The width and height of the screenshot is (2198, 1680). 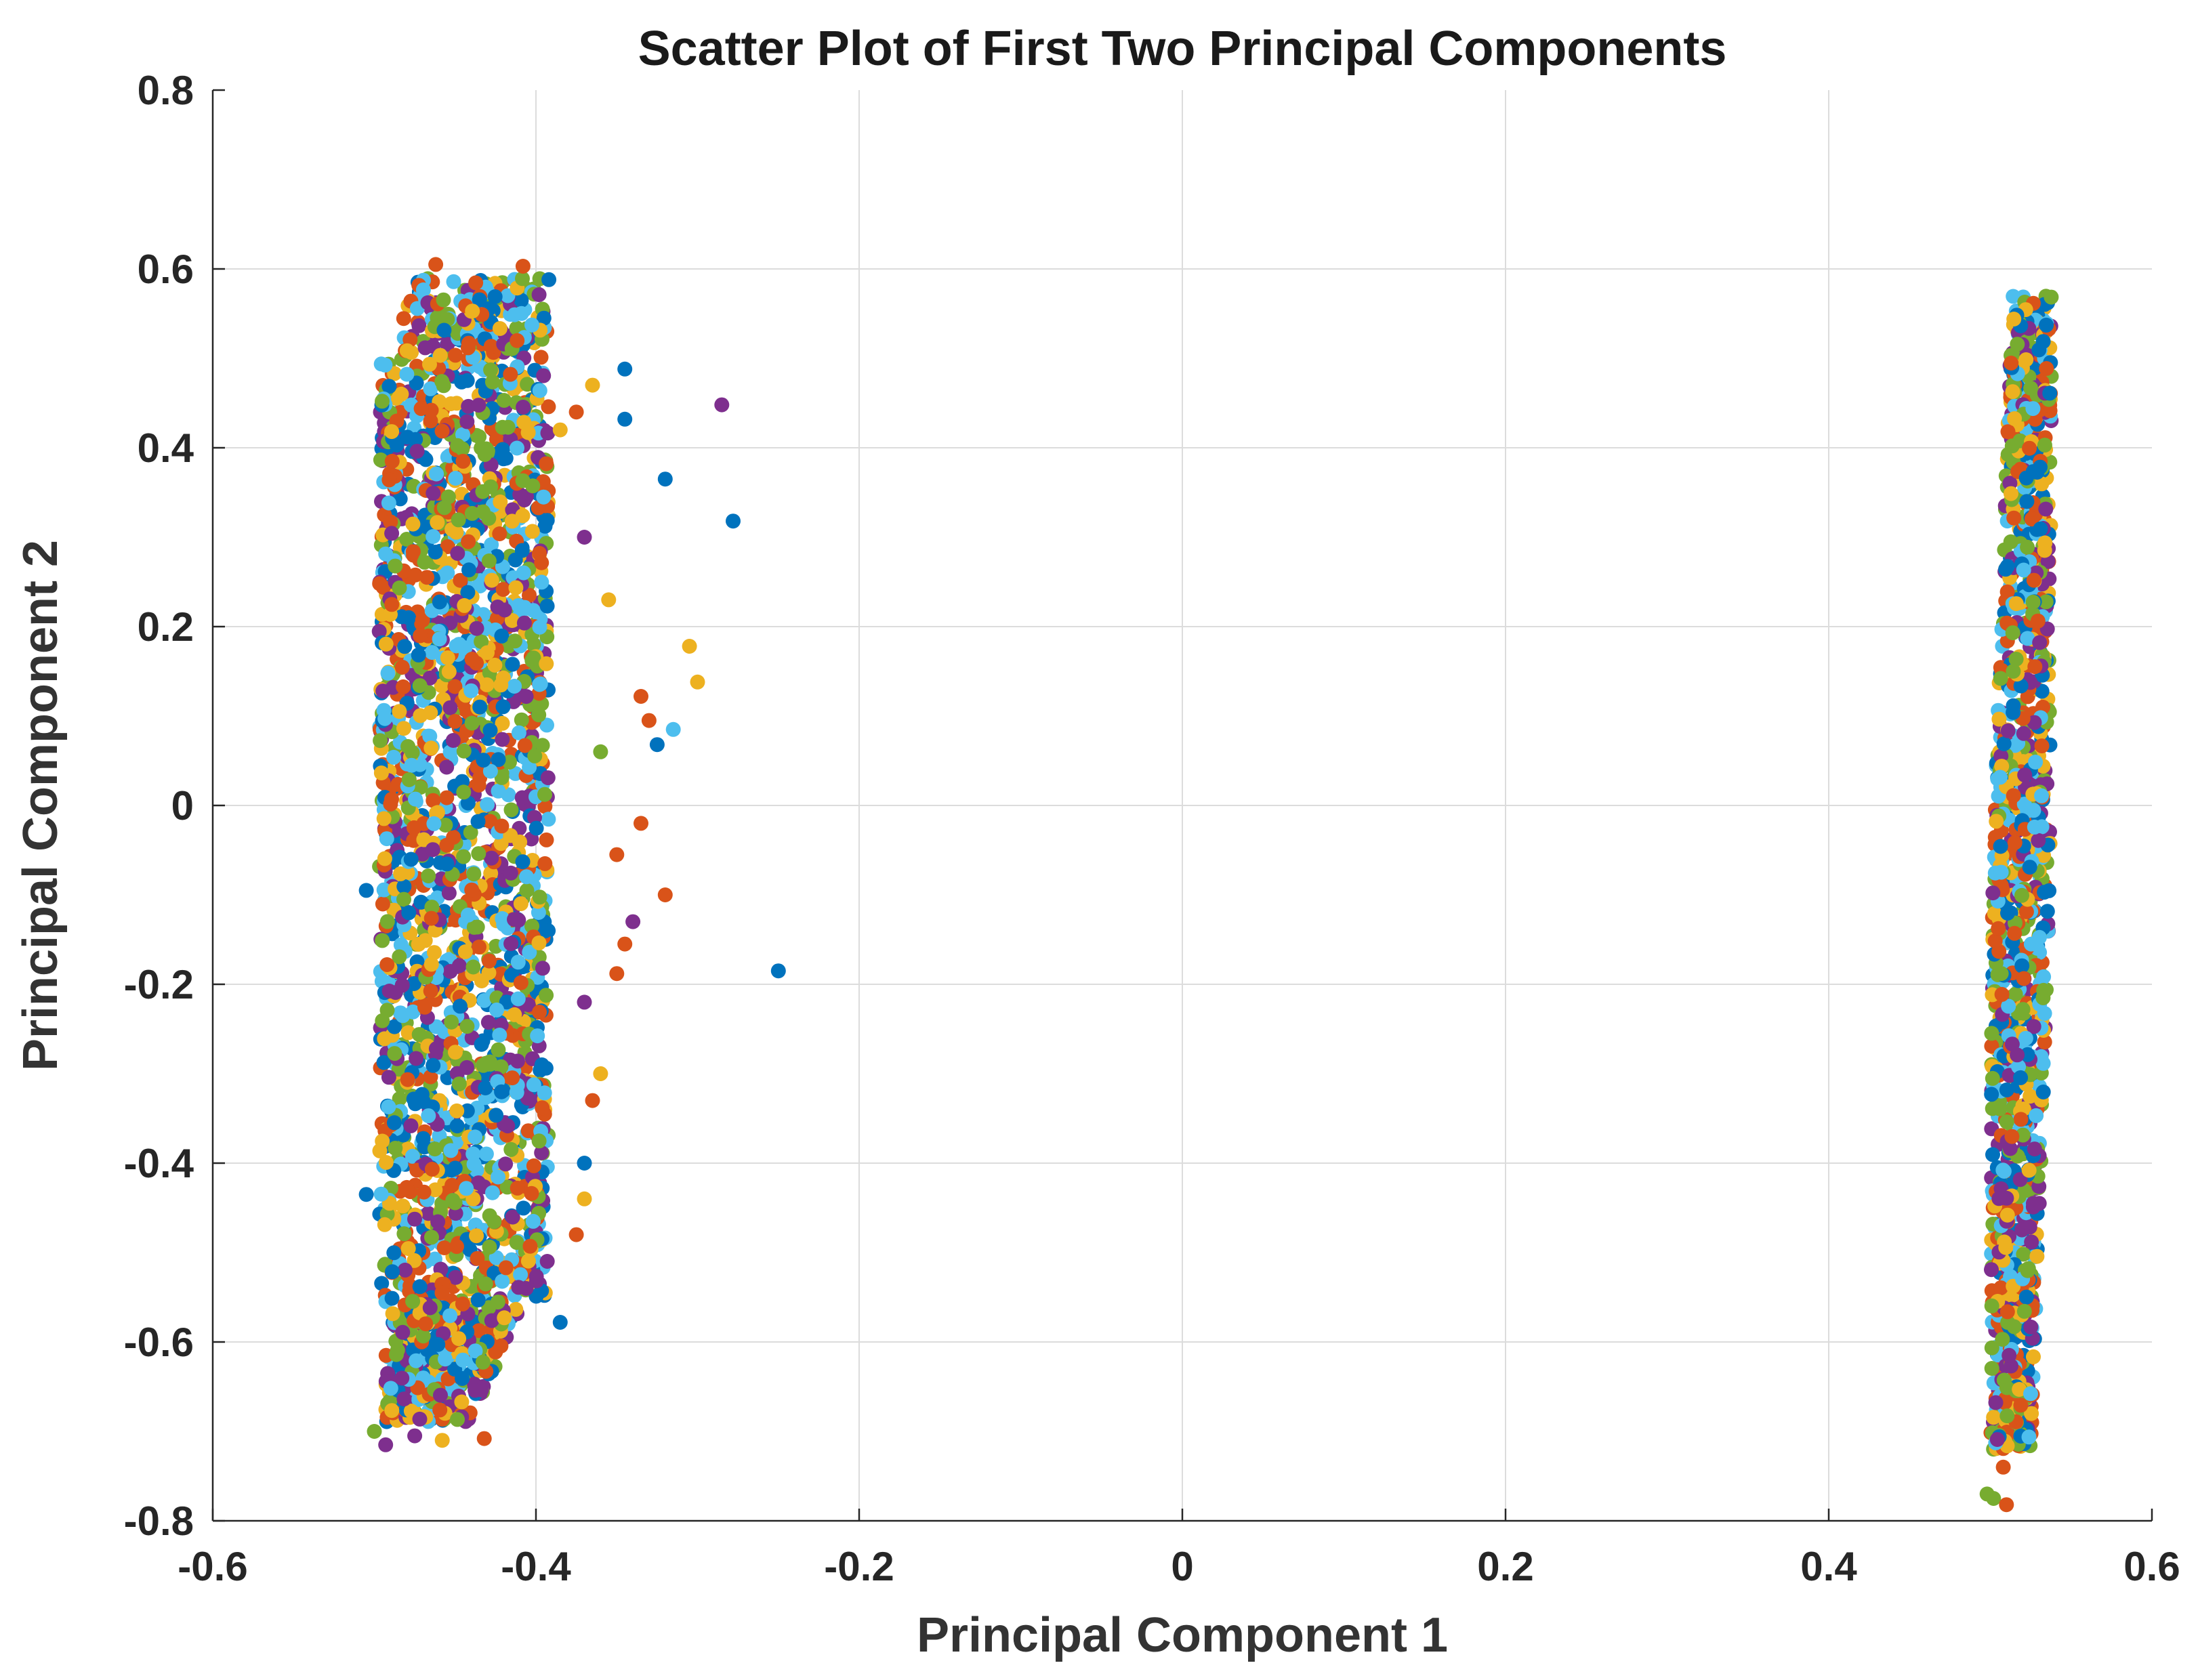 I want to click on x-tick-label: 0.2, so click(x=1505, y=1566).